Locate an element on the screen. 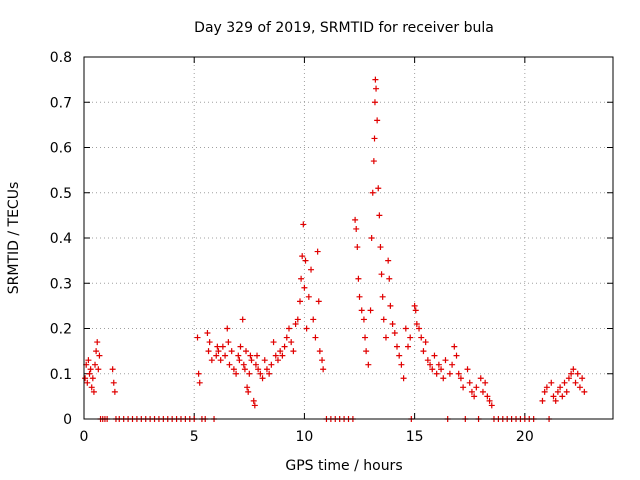 This screenshot has height=480, width=640. y-tick-label: 0.4 is located at coordinates (61, 239).